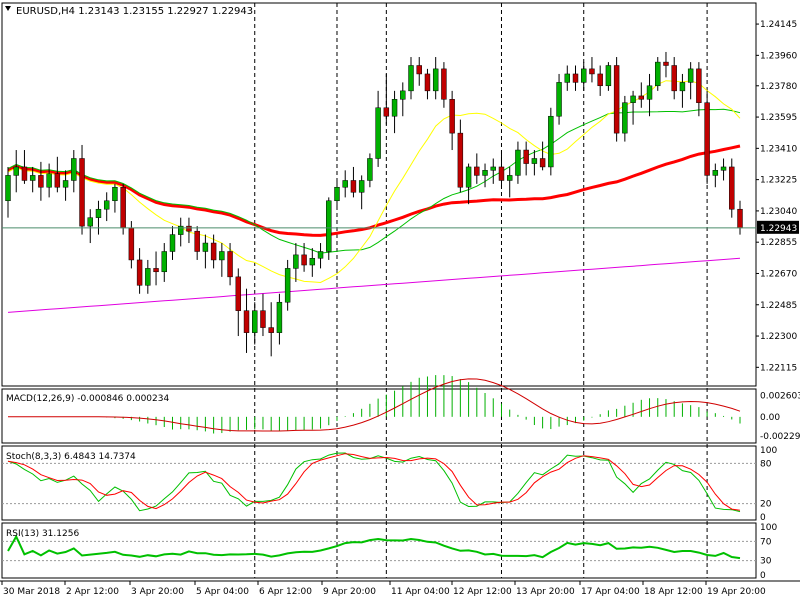 This screenshot has width=800, height=604. What do you see at coordinates (778, 306) in the screenshot?
I see `price-tick-label: 1.22485` at bounding box center [778, 306].